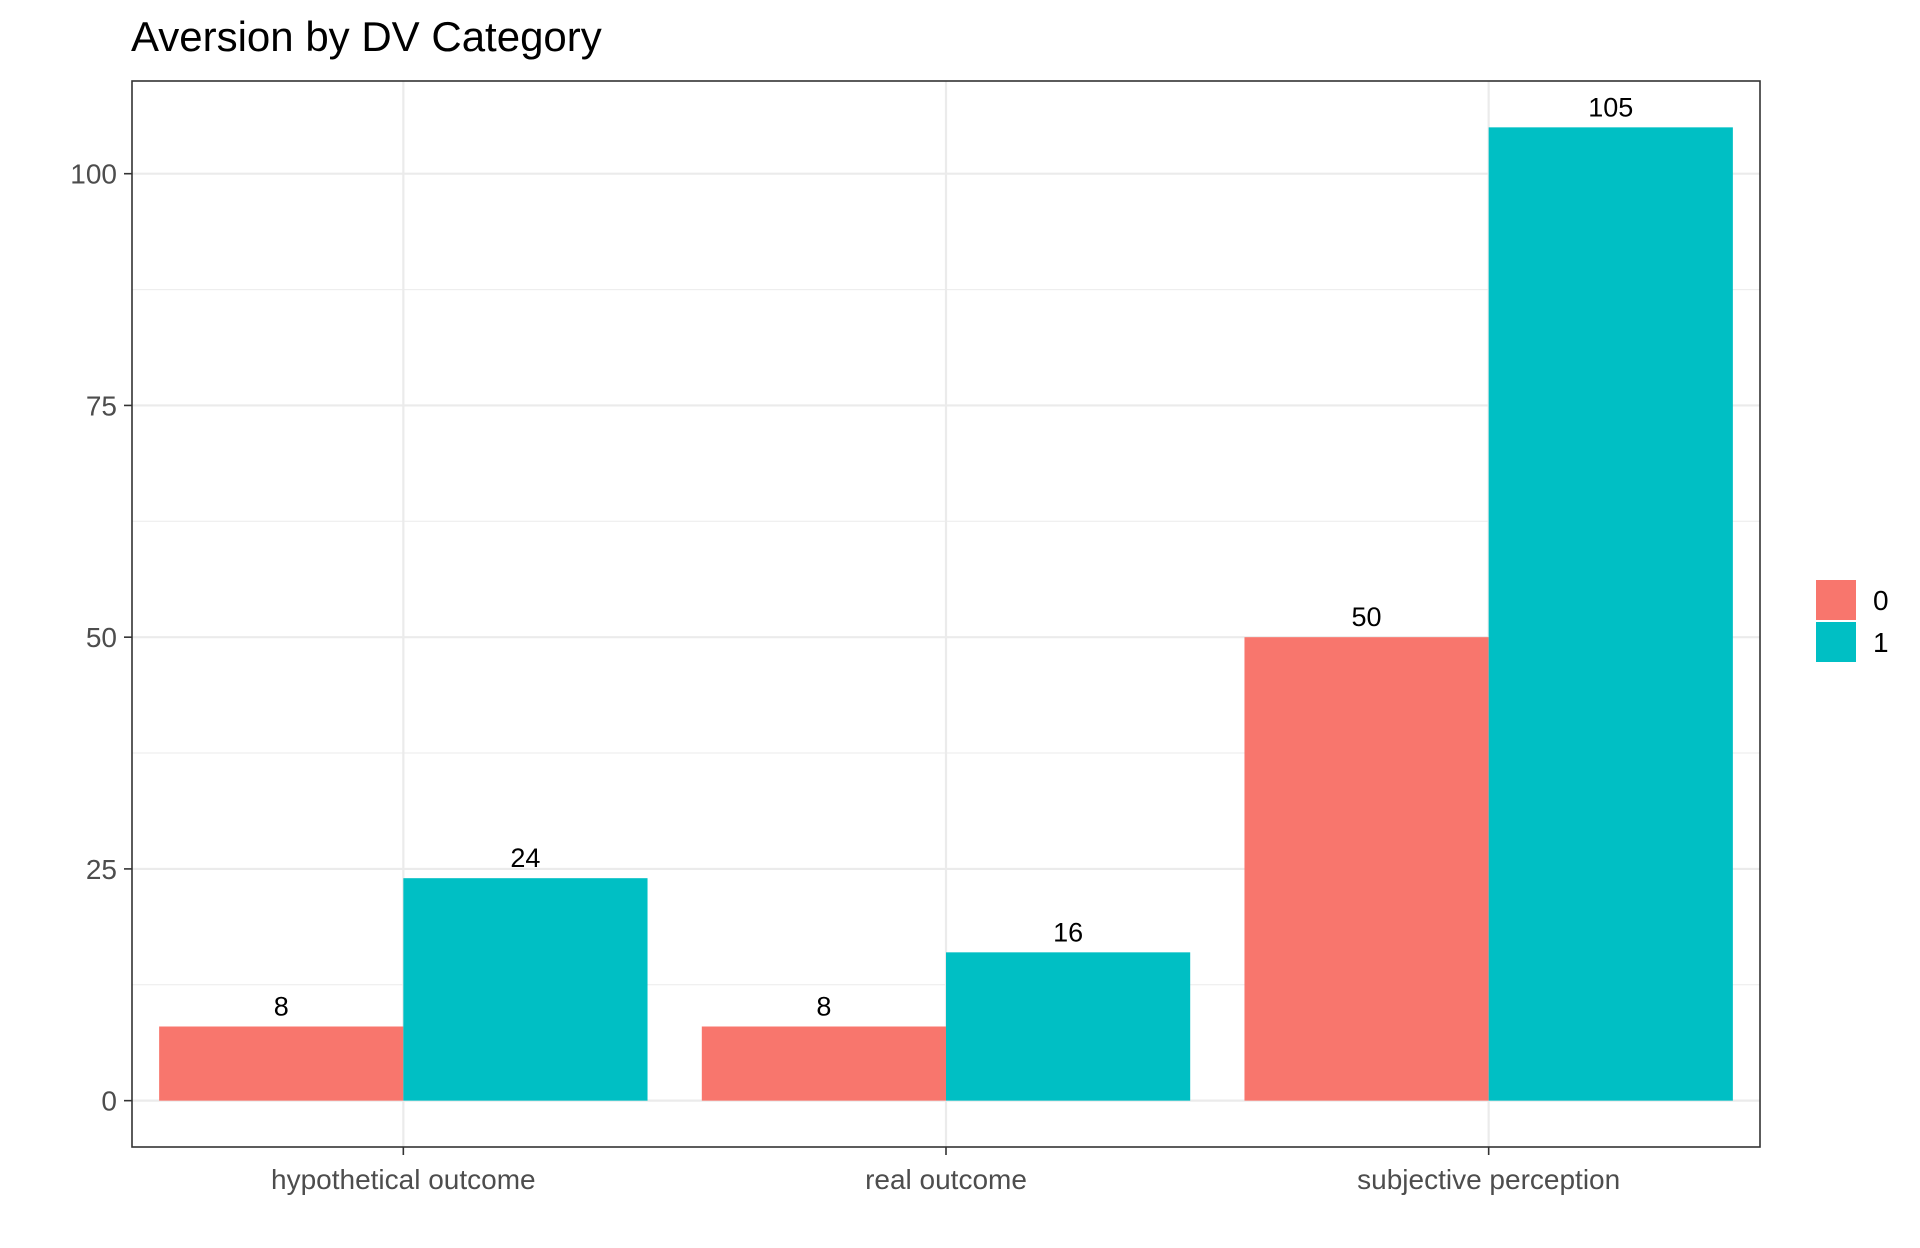  Describe the element at coordinates (101, 869) in the screenshot. I see `y-tick-label: 25` at that location.